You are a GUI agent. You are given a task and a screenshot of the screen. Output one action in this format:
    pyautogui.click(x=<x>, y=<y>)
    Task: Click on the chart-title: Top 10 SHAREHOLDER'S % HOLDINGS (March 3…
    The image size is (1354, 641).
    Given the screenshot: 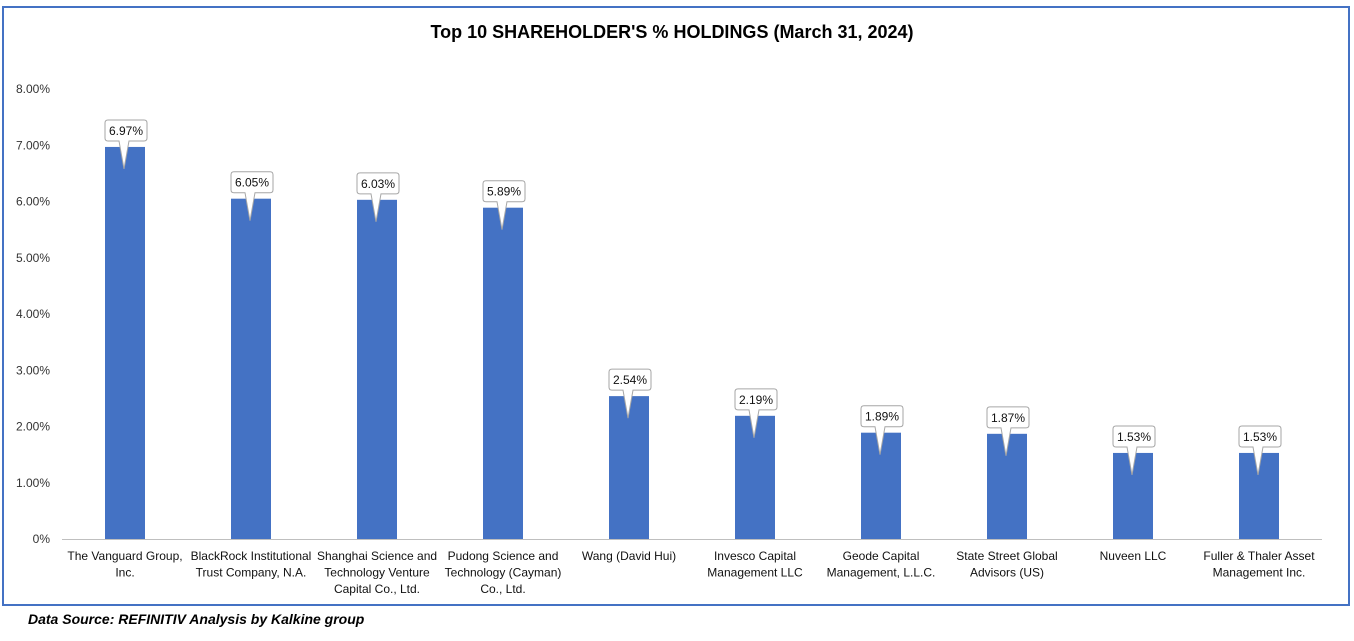 What is the action you would take?
    pyautogui.click(x=671, y=32)
    